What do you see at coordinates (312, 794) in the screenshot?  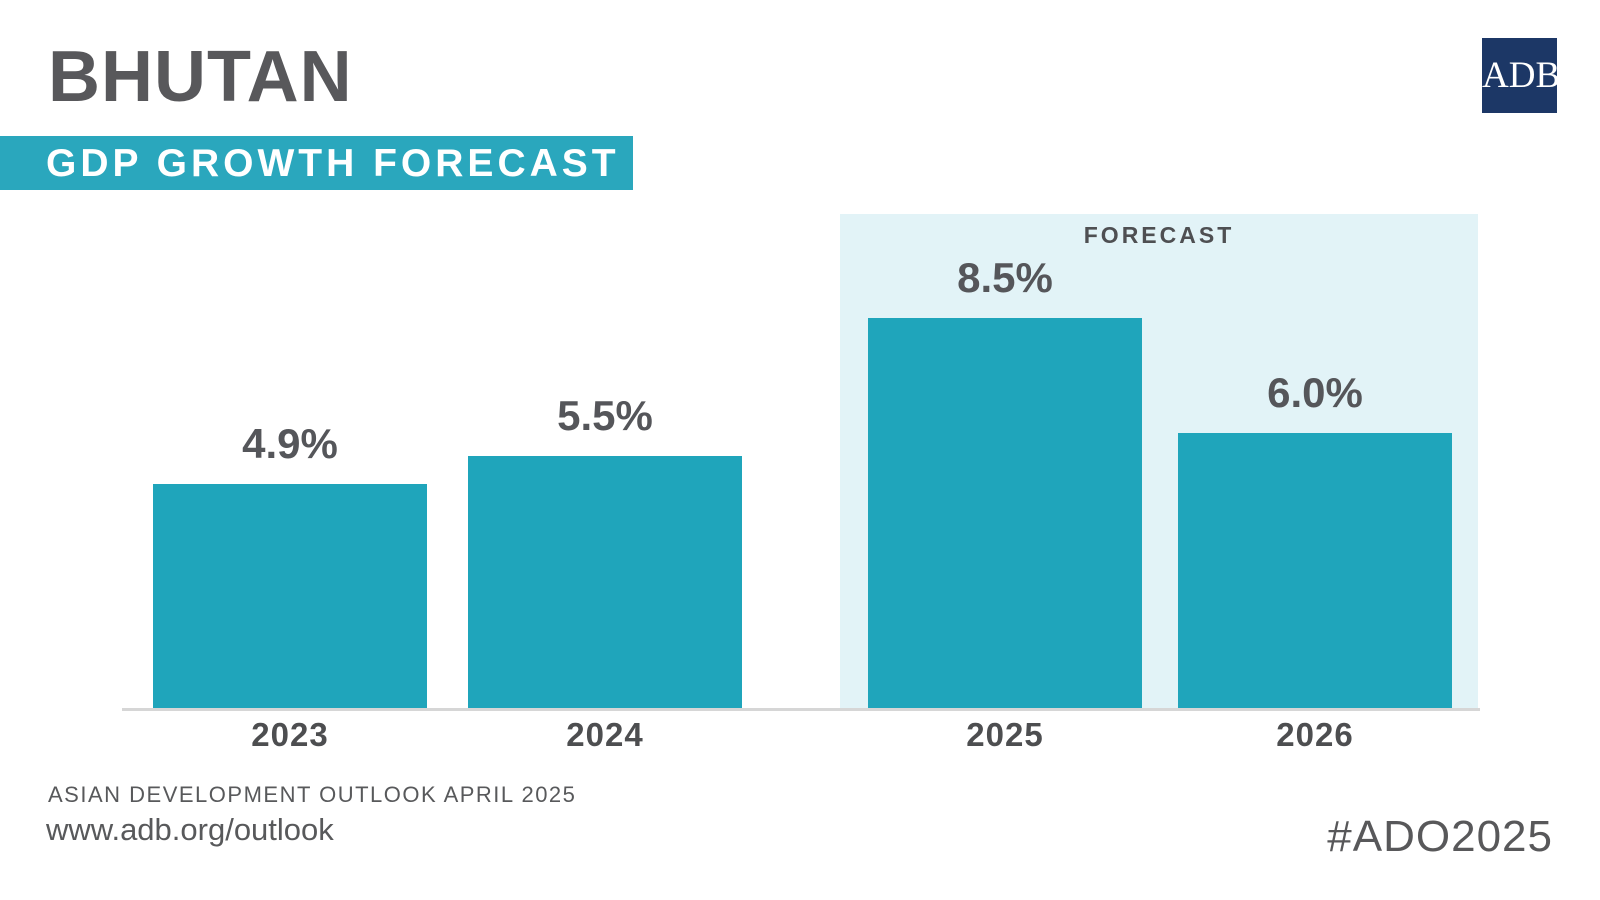 I see `source-text: ASIAN DEVELOPMENT OUTLOOK APRIL 2025` at bounding box center [312, 794].